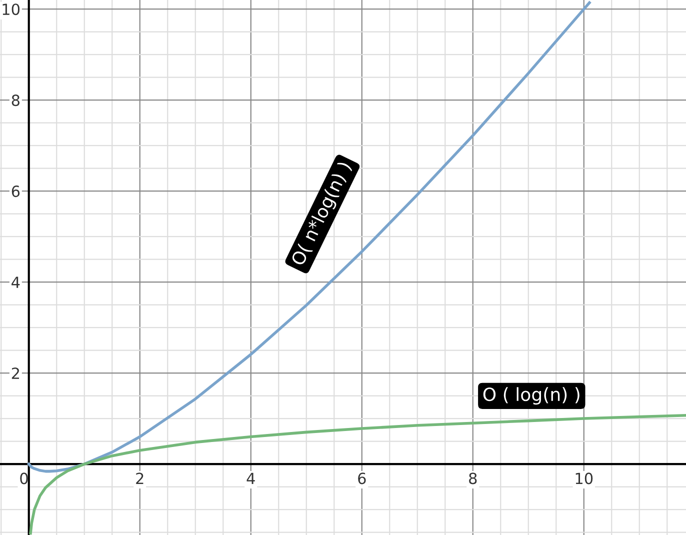 This screenshot has width=686, height=535. I want to click on x-tick-label: 2, so click(140, 478).